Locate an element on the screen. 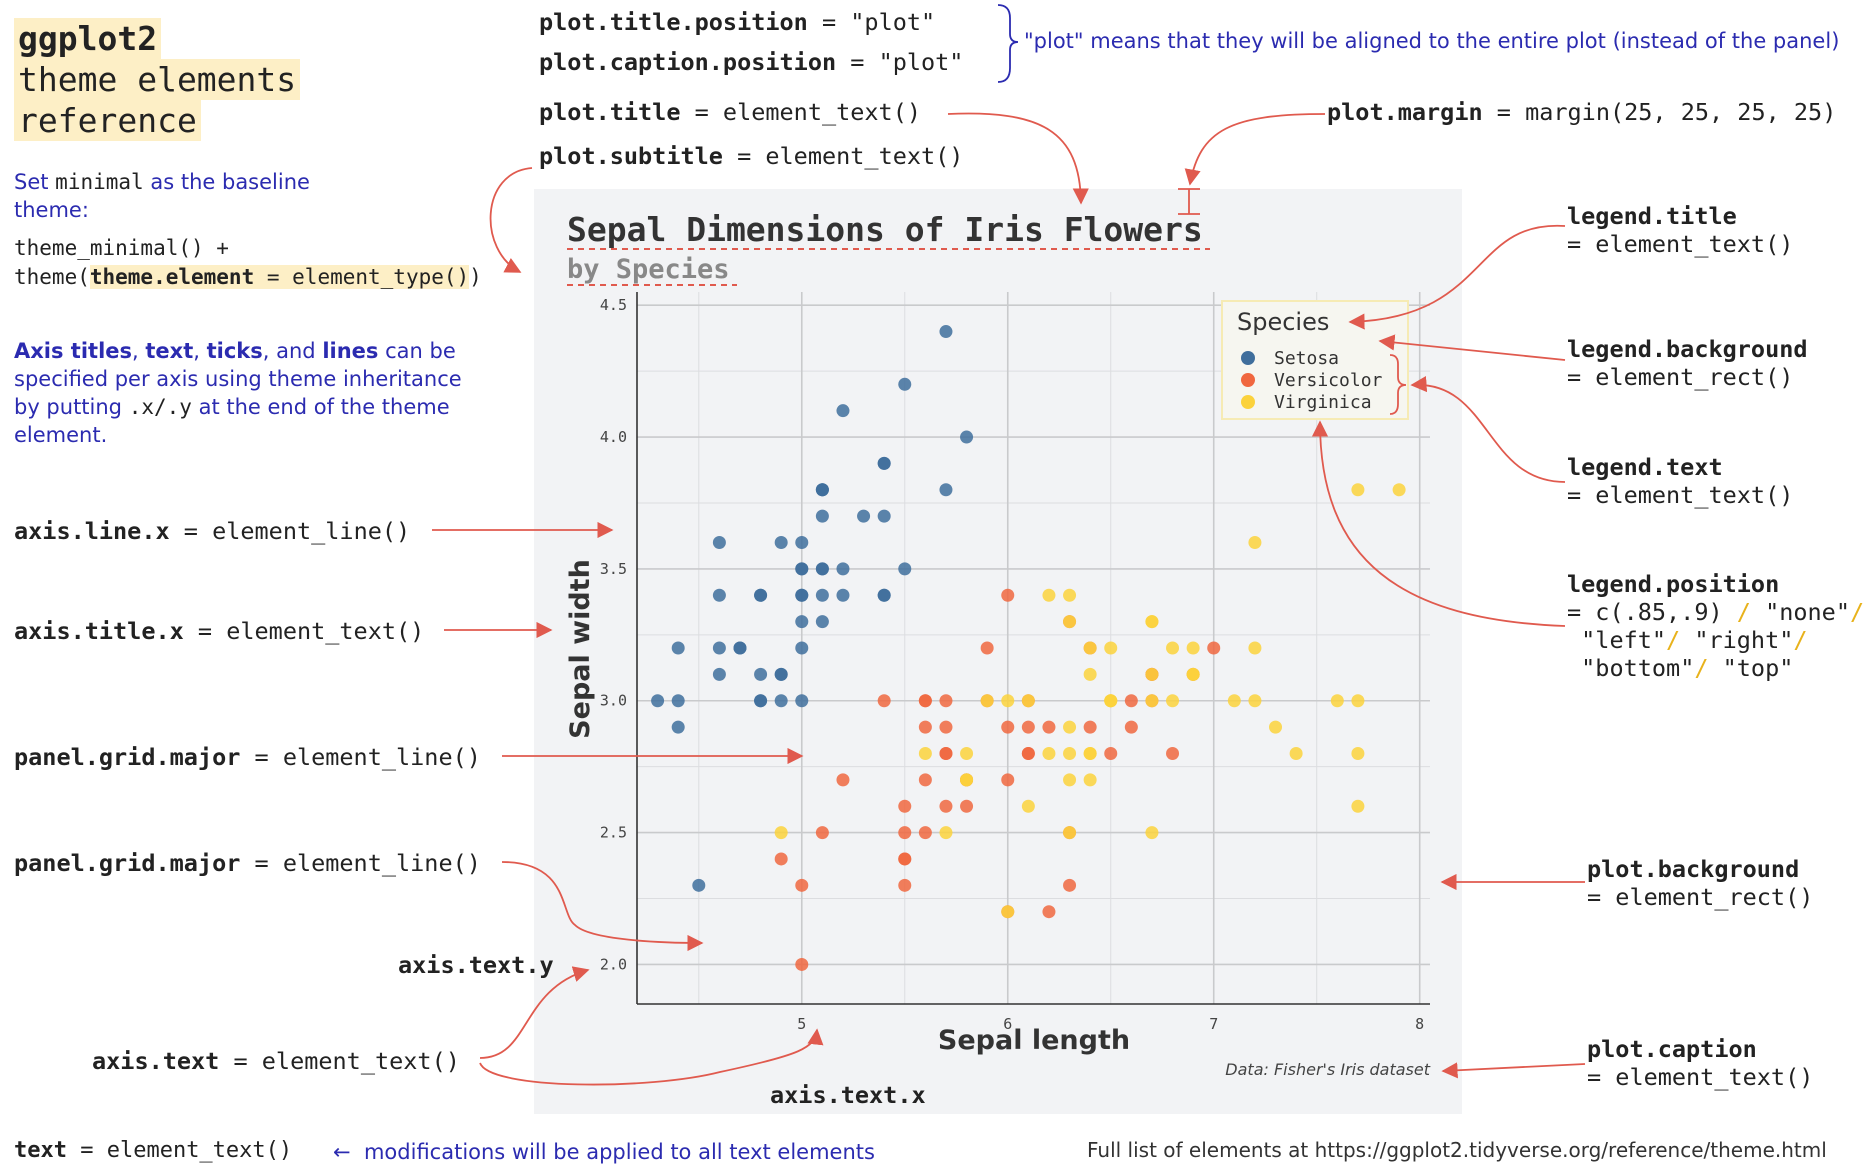 This screenshot has width=1876, height=1166. left-arrow-icon: ← is located at coordinates (342, 1152).